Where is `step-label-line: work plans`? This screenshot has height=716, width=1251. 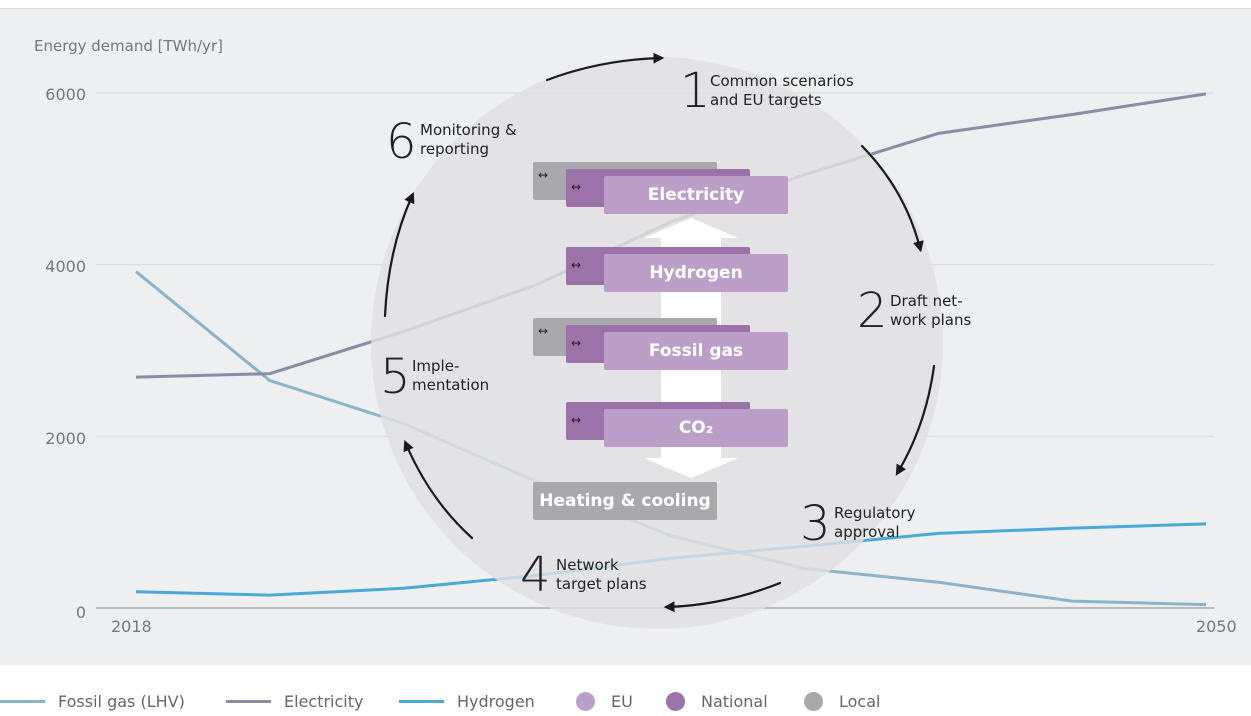
step-label-line: work plans is located at coordinates (931, 320).